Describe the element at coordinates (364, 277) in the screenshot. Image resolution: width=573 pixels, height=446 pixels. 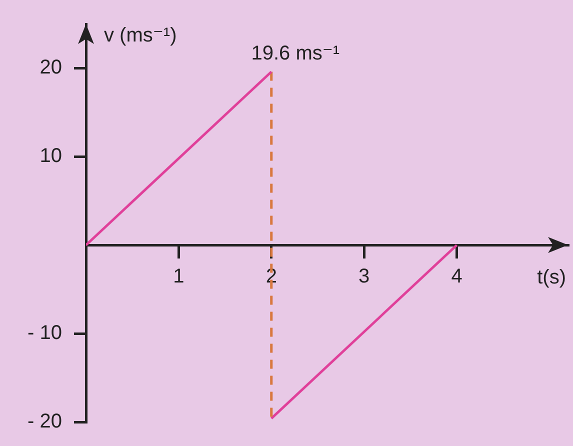
I see `x-tick-label: 3` at that location.